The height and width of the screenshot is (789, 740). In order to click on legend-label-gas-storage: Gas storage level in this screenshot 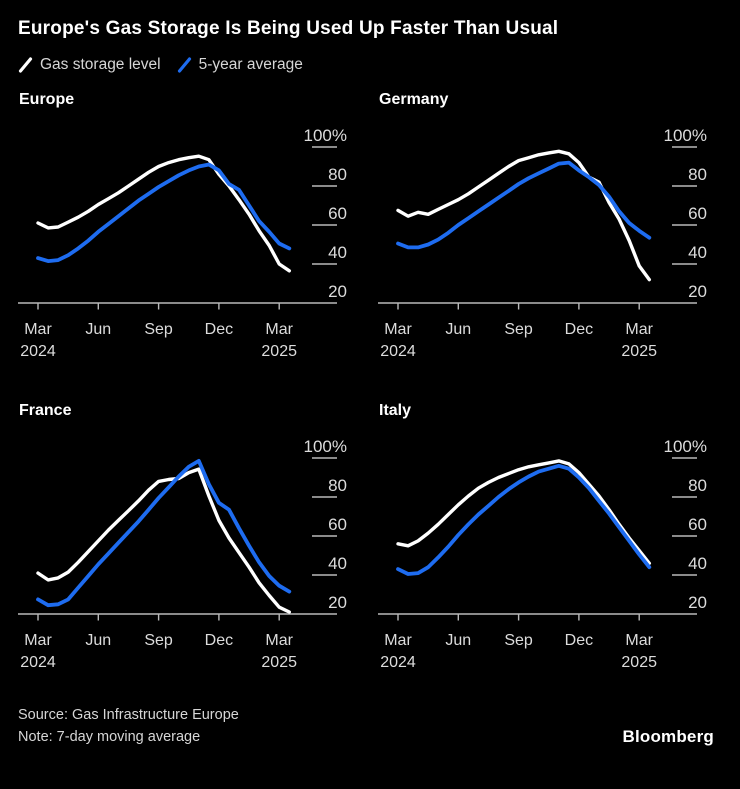, I will do `click(100, 64)`.